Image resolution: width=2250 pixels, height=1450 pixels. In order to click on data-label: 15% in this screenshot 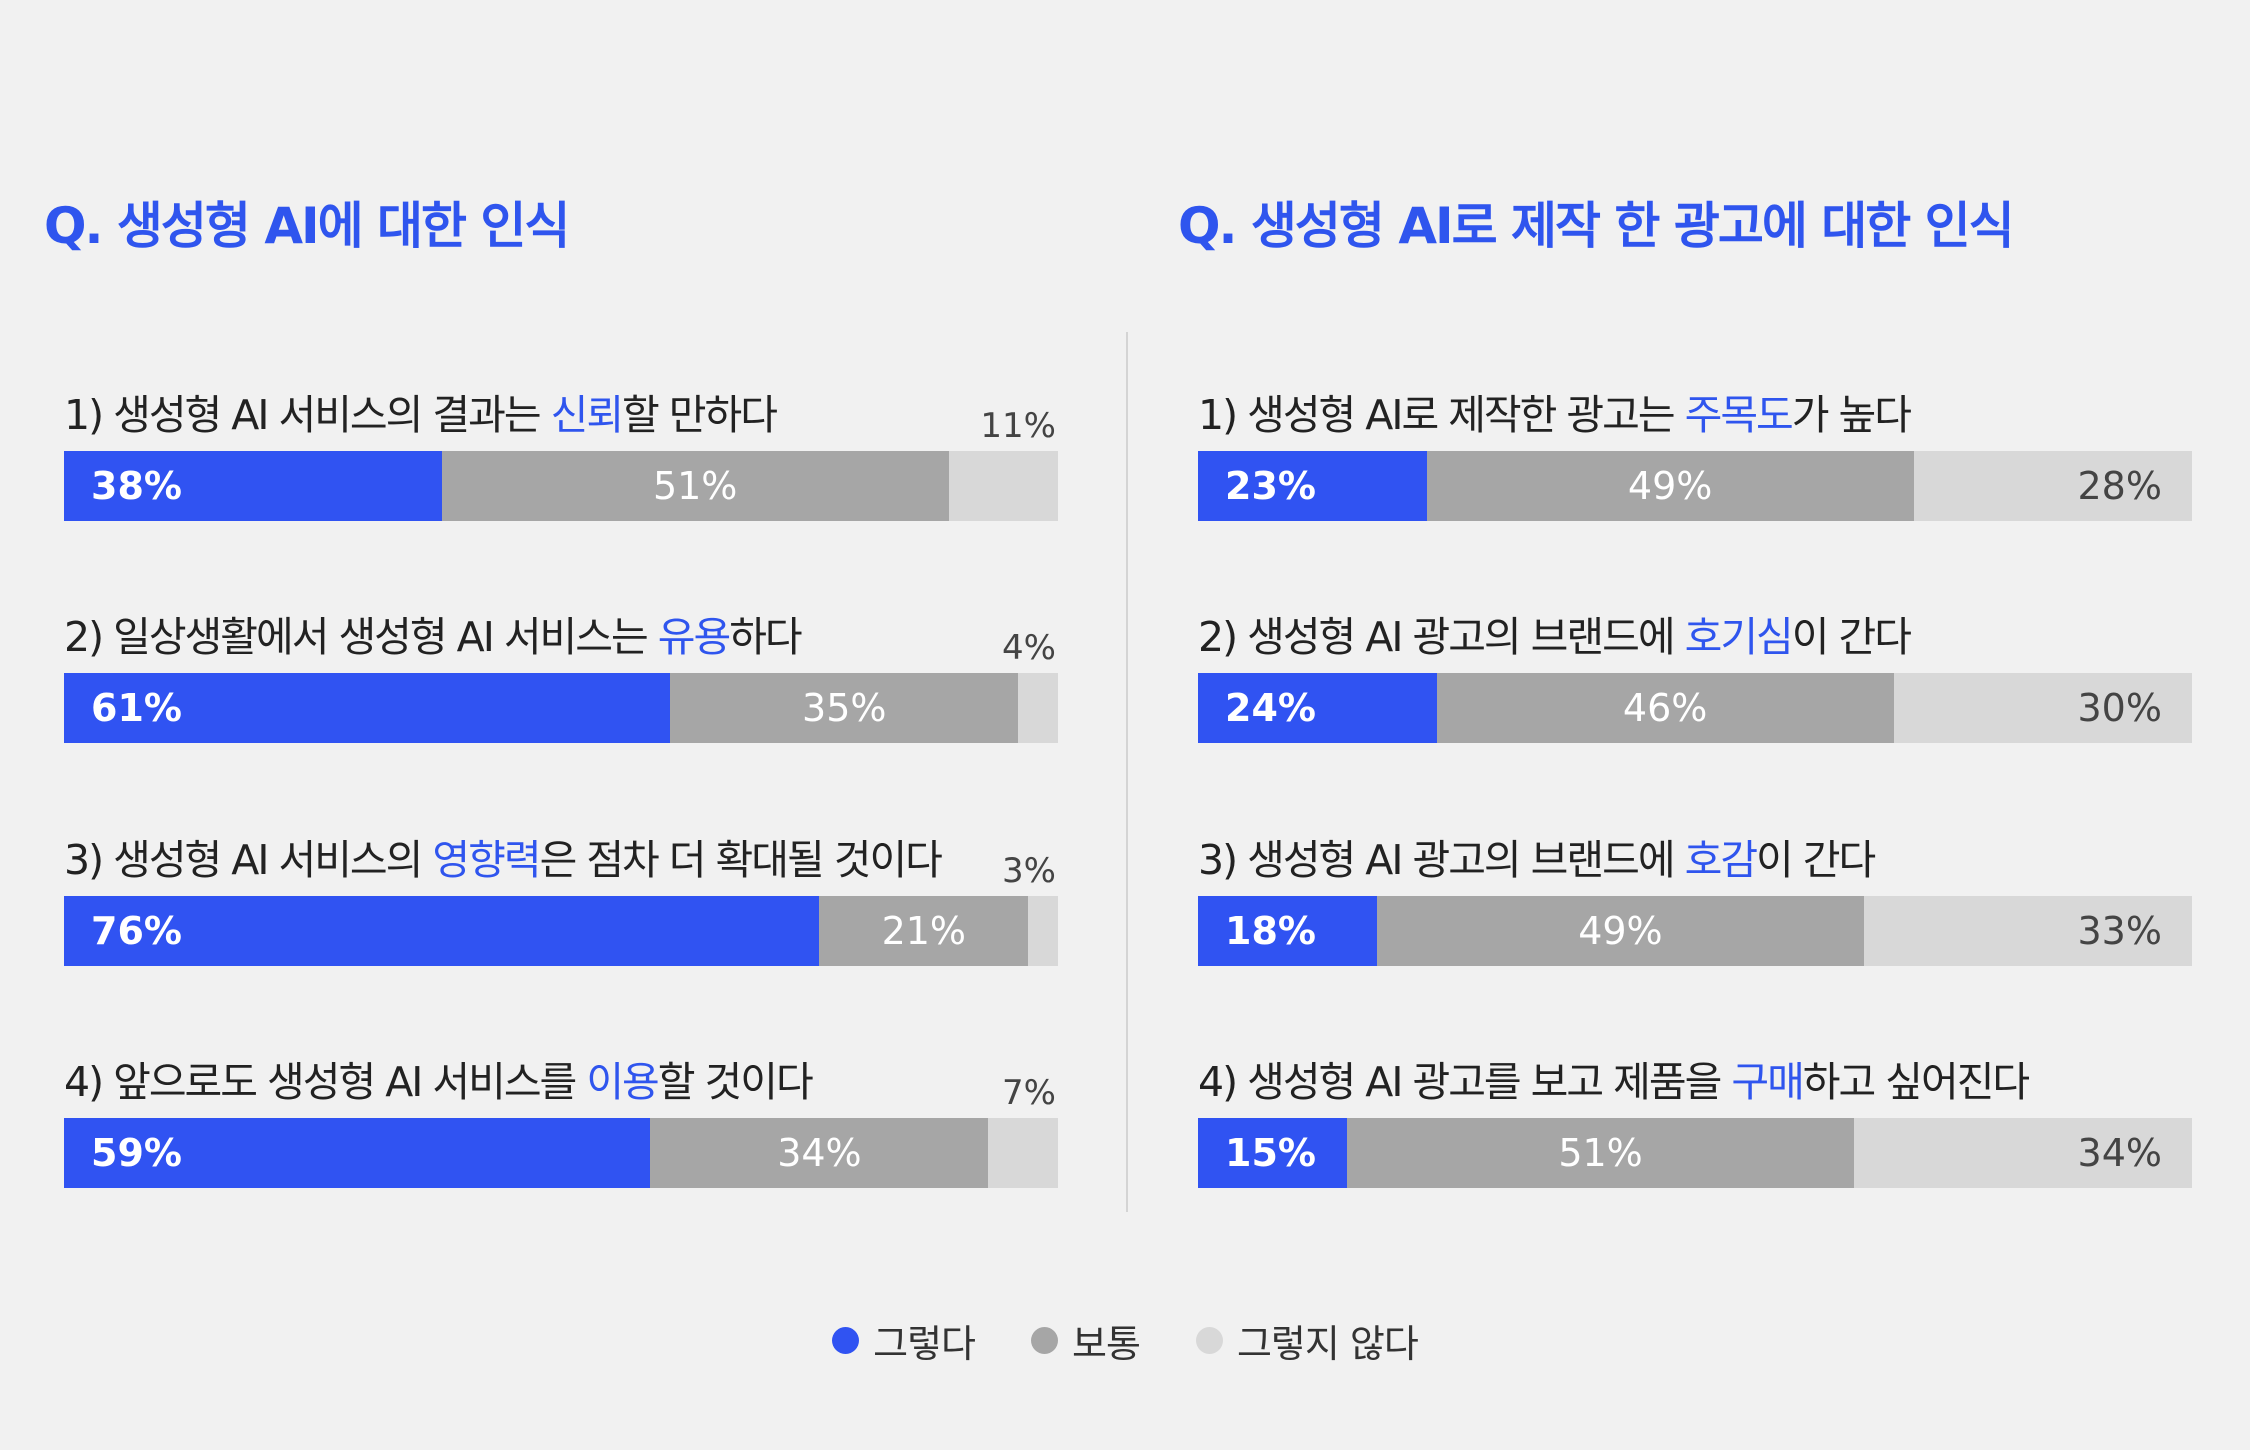, I will do `click(1270, 1153)`.